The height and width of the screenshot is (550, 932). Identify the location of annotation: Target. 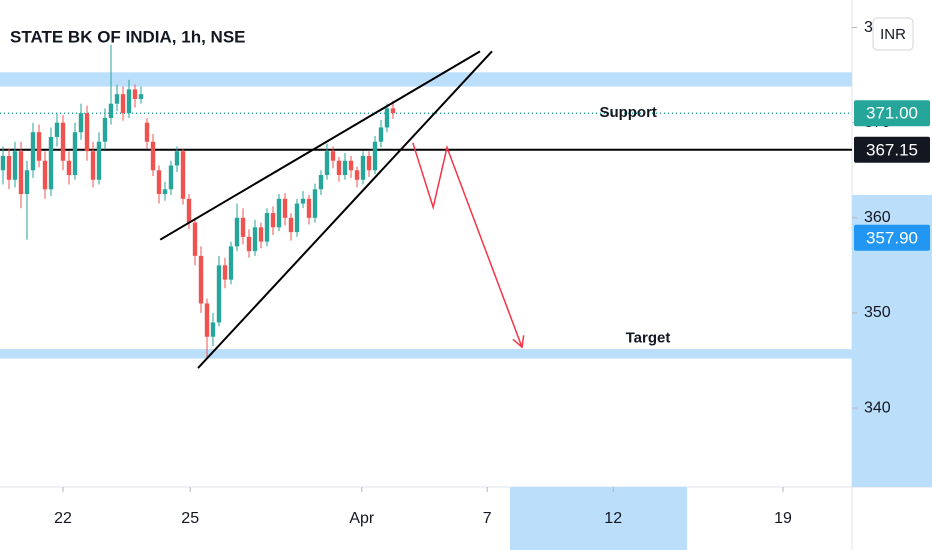
(648, 338).